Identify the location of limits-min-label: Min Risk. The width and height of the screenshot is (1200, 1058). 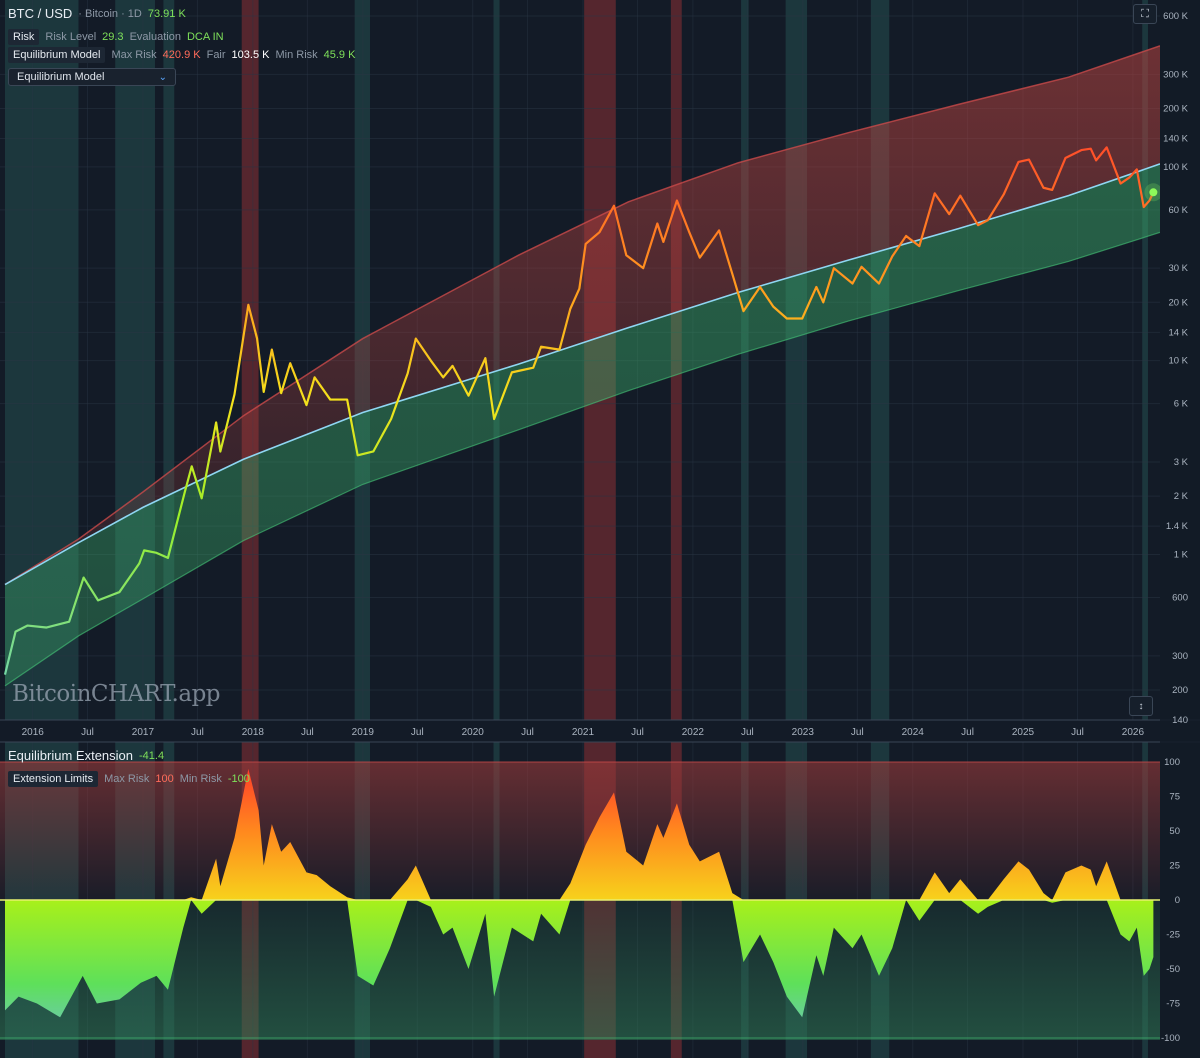
(200, 779).